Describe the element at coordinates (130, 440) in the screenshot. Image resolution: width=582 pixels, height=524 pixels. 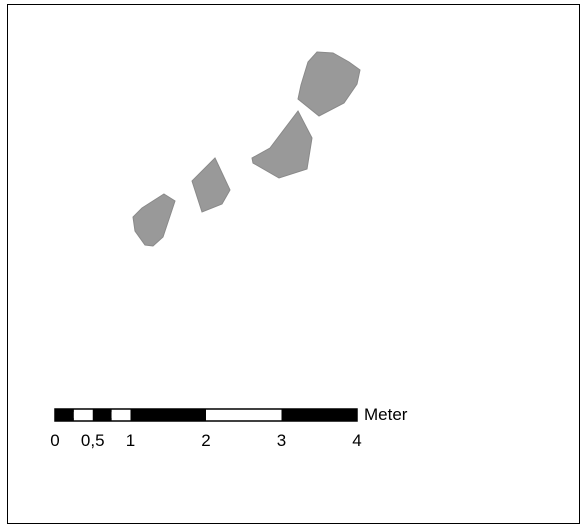
I see `scale-tick-label-3: 1` at that location.